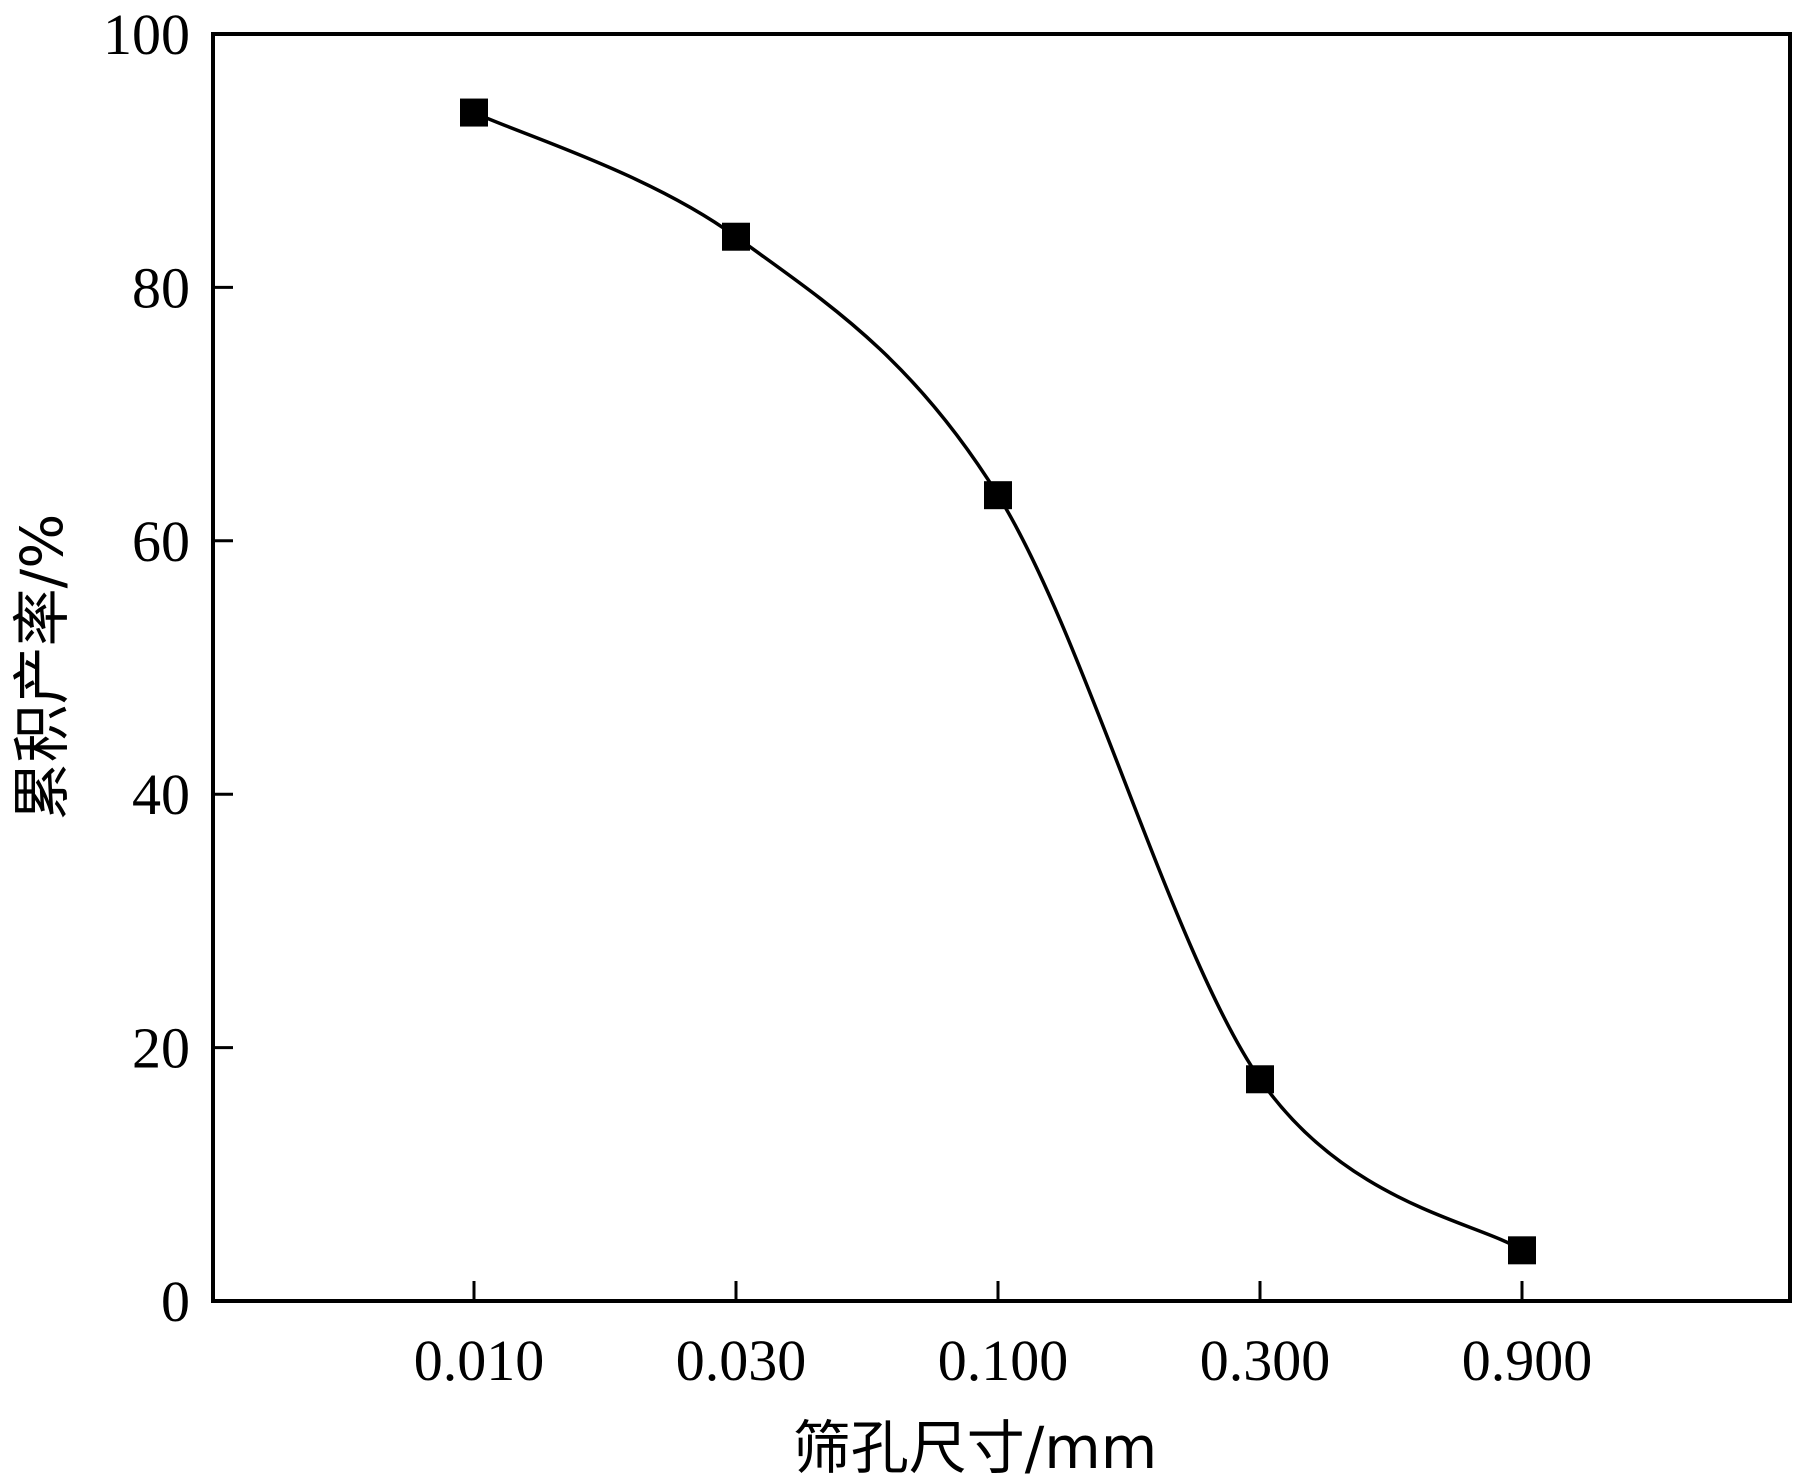  What do you see at coordinates (161, 287) in the screenshot?
I see `y-tick-label: 80` at bounding box center [161, 287].